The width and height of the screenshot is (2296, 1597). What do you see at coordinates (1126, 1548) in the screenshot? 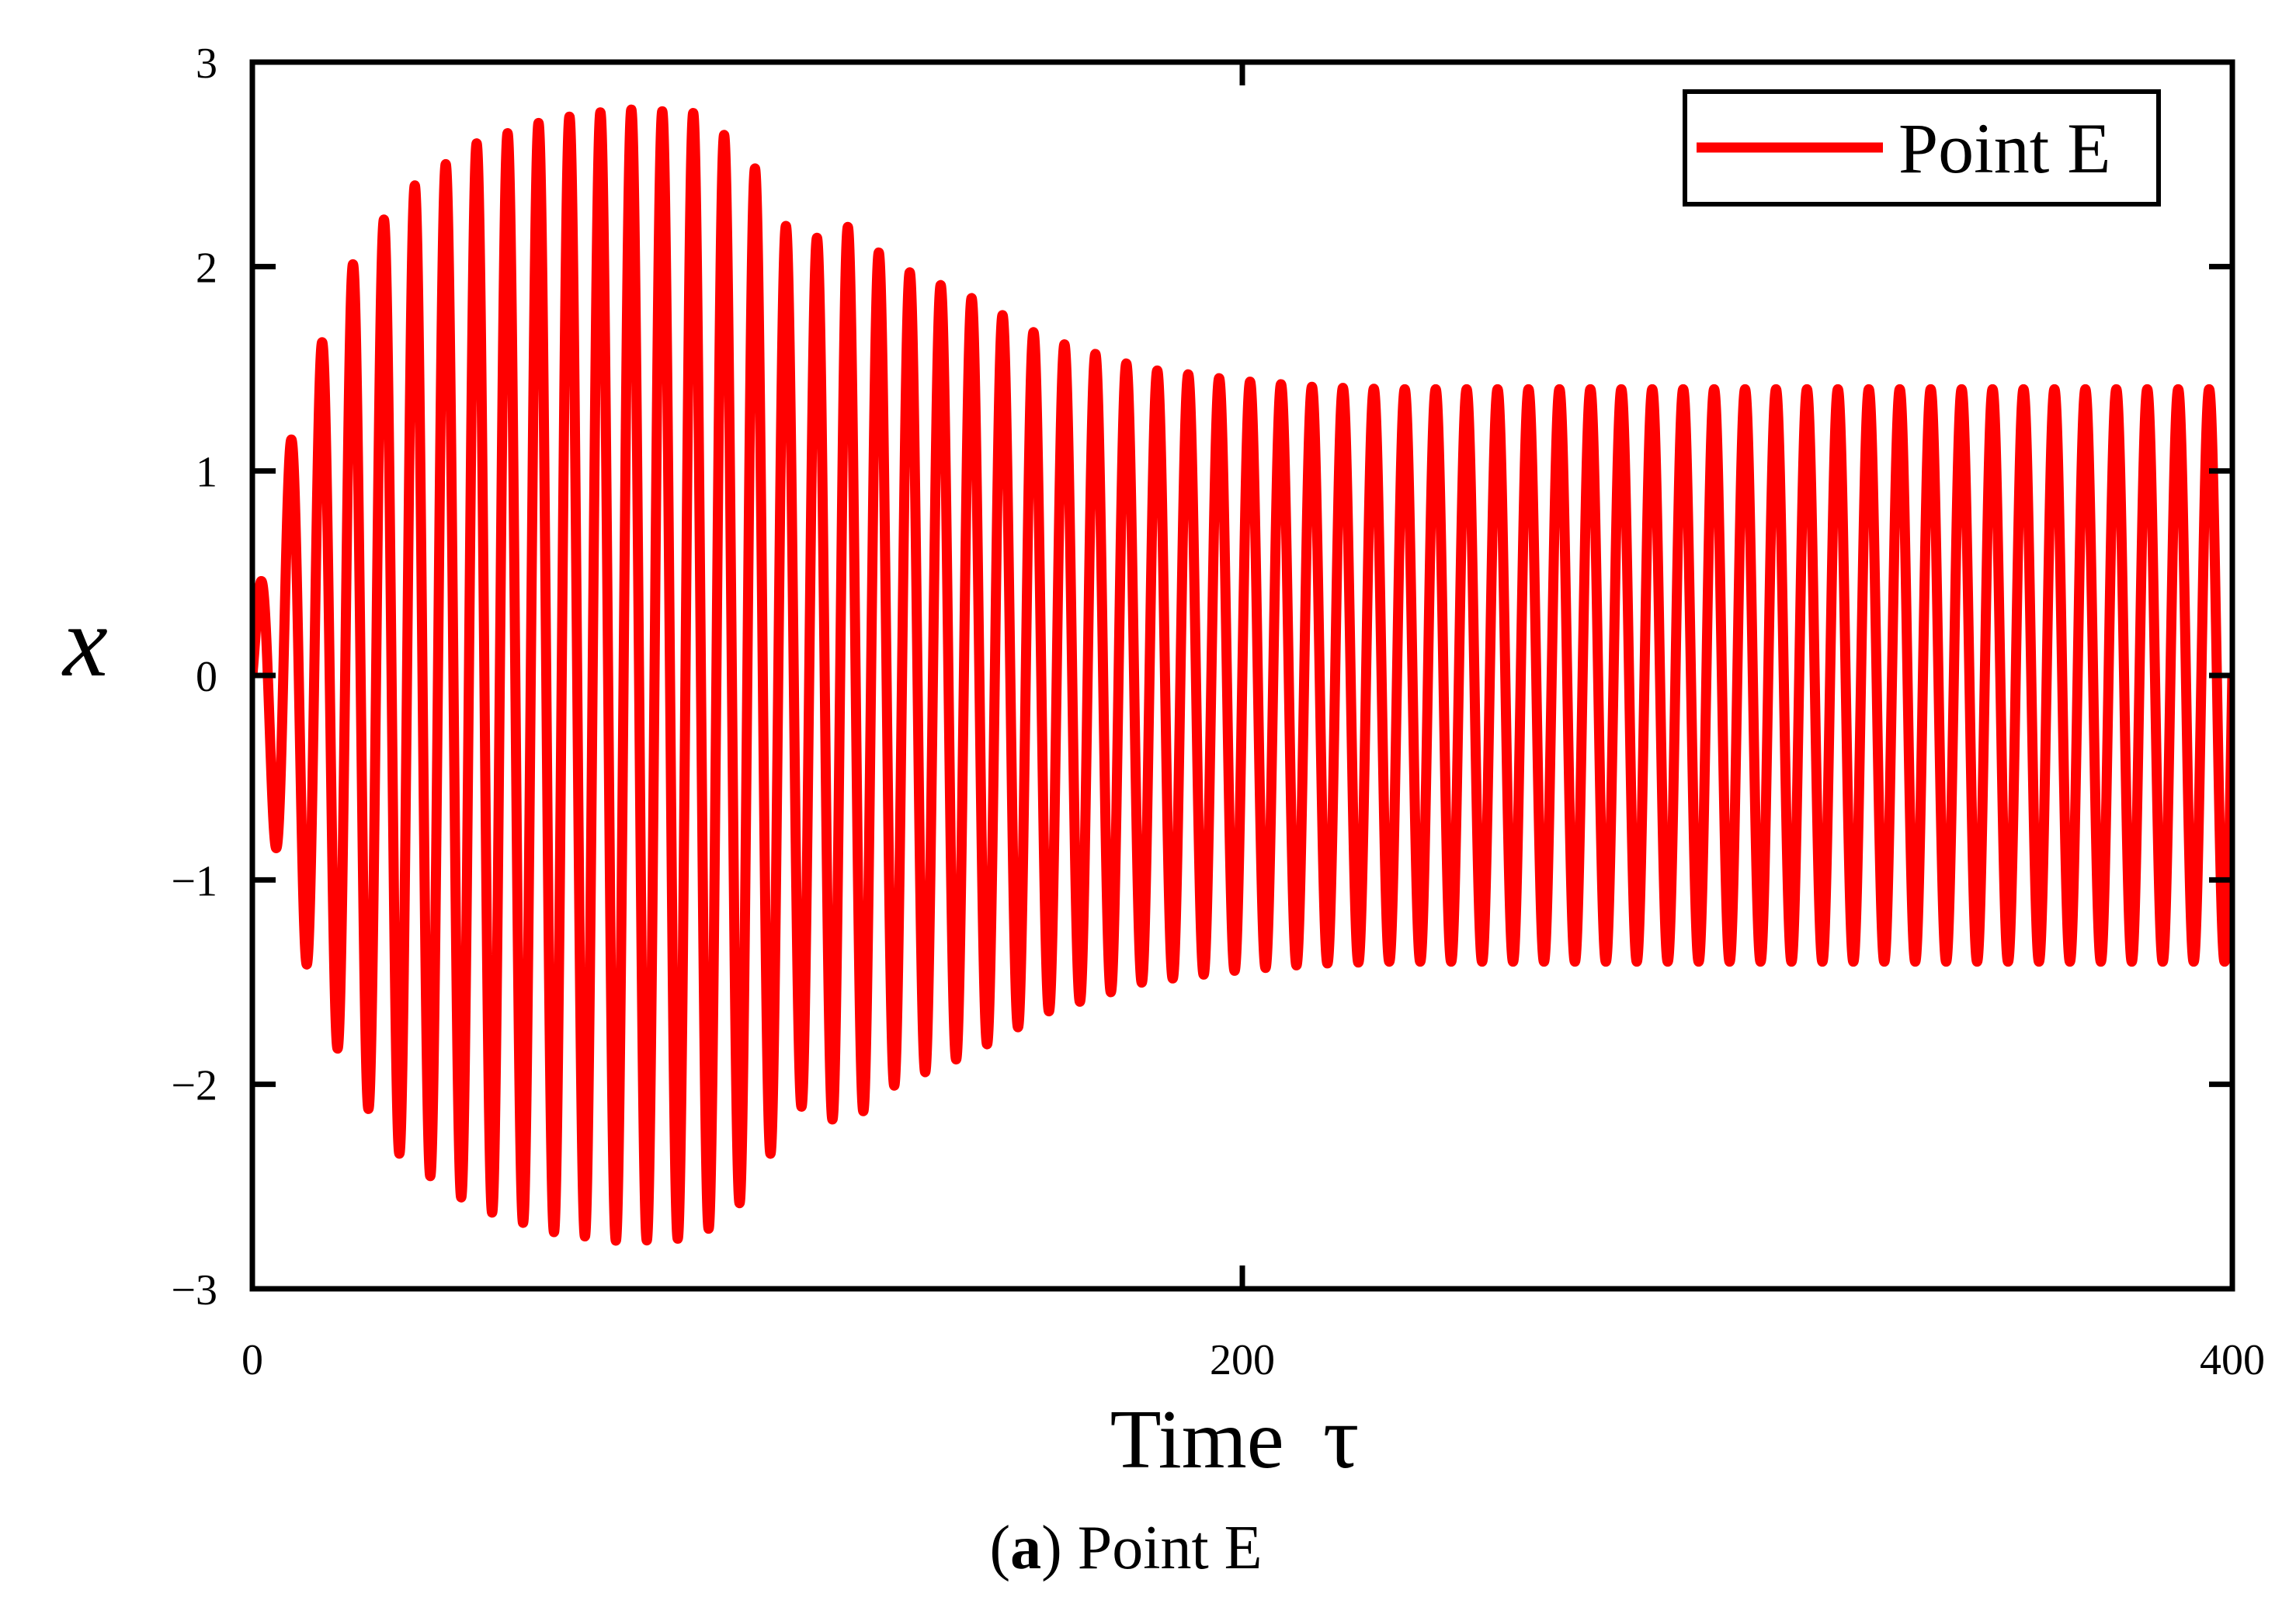
I see `figure-caption: (a) Point E` at bounding box center [1126, 1548].